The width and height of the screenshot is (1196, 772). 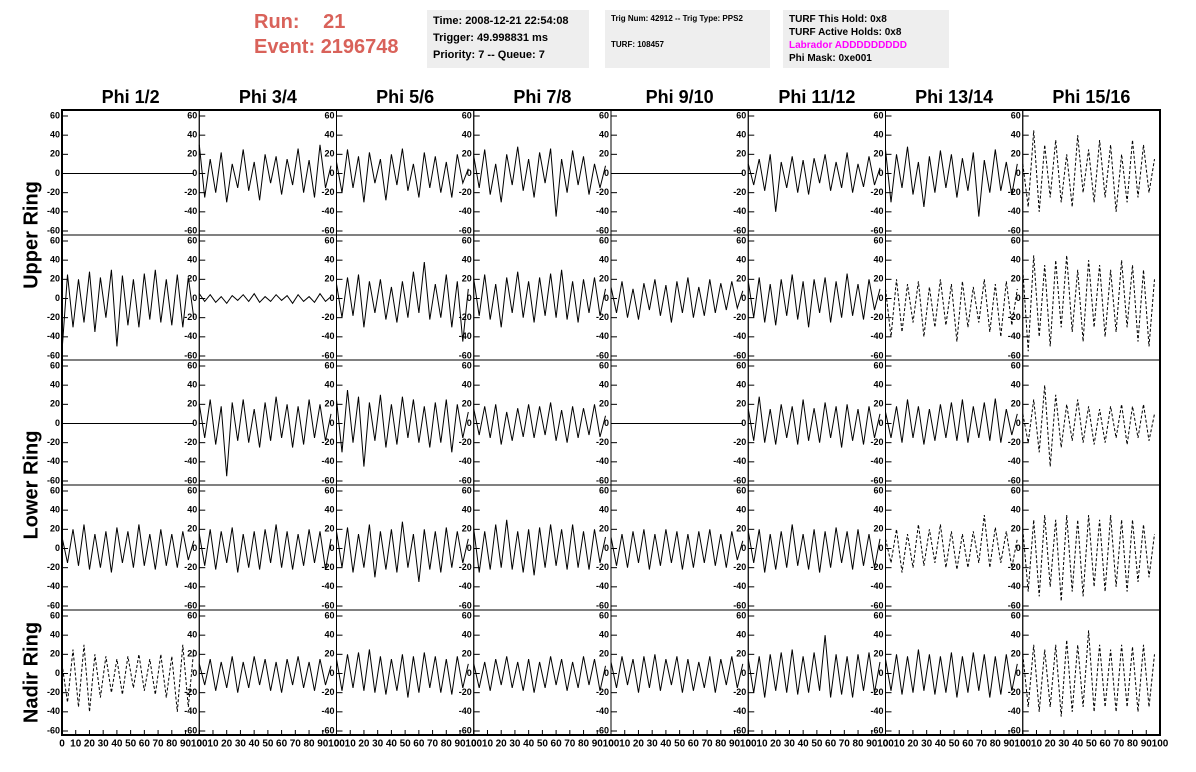 I want to click on x-tick-label: 10, so click(x=488, y=744).